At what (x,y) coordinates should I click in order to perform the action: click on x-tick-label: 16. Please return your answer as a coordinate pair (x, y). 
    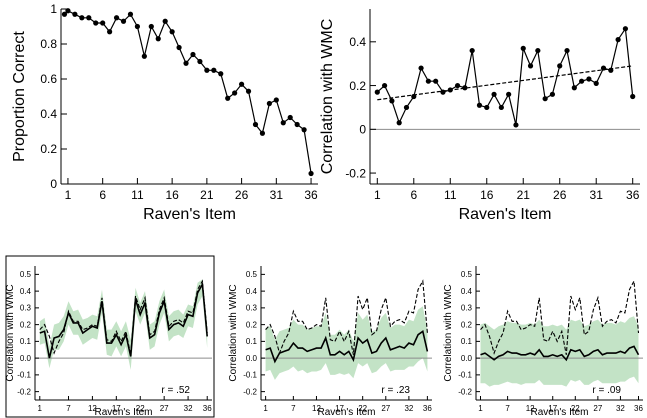
    Looking at the image, I should click on (172, 195).